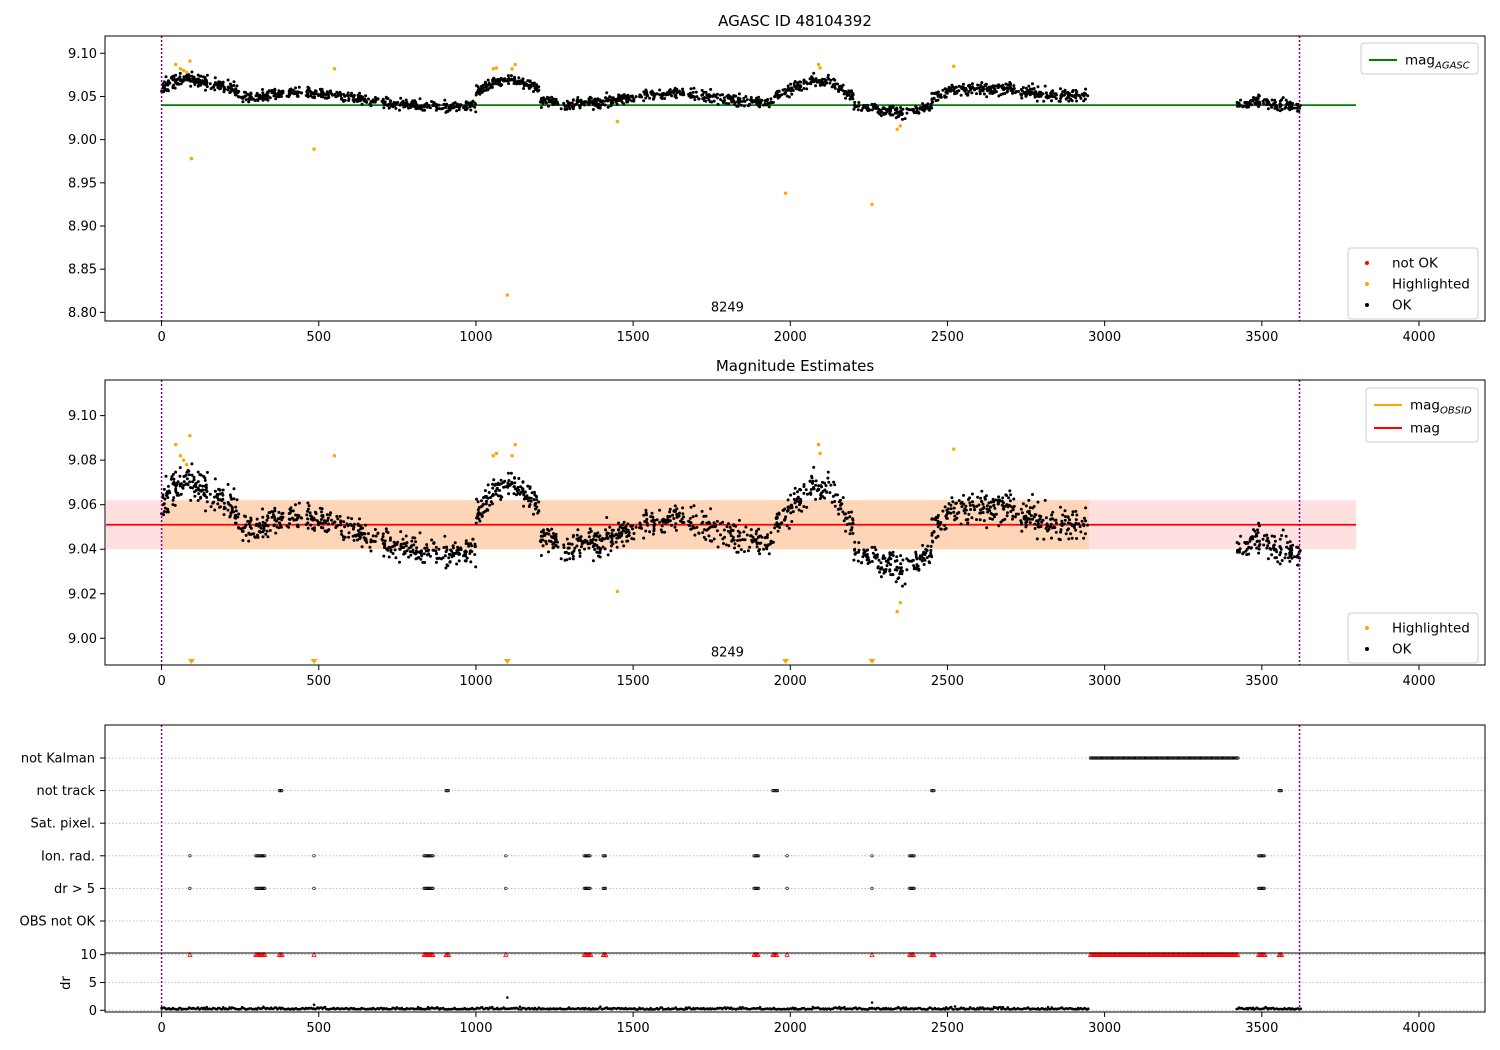 This screenshot has width=1500, height=1050. What do you see at coordinates (496, 453) in the screenshot?
I see `highlighted-point` at bounding box center [496, 453].